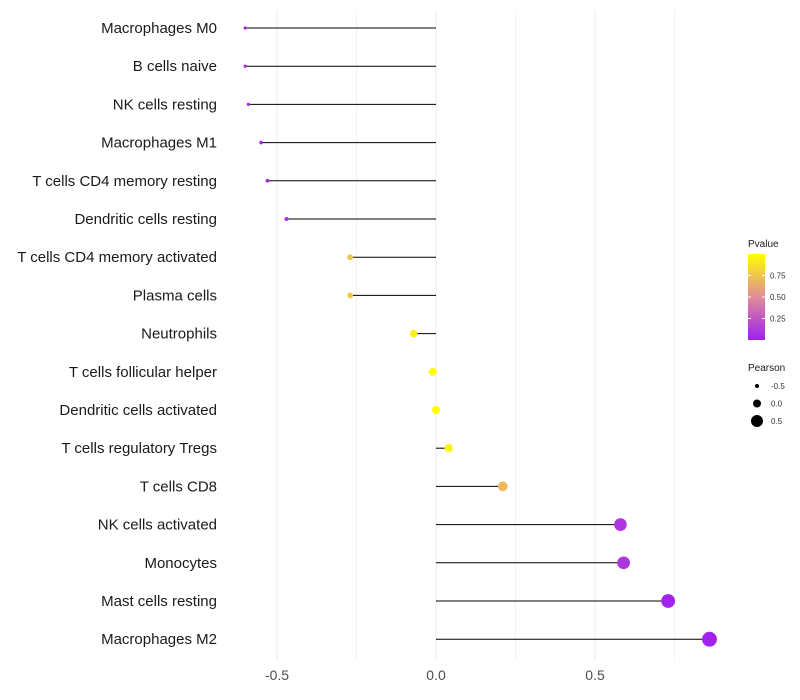 The image size is (800, 700). What do you see at coordinates (159, 601) in the screenshot?
I see `category-label: Mast cells resting` at bounding box center [159, 601].